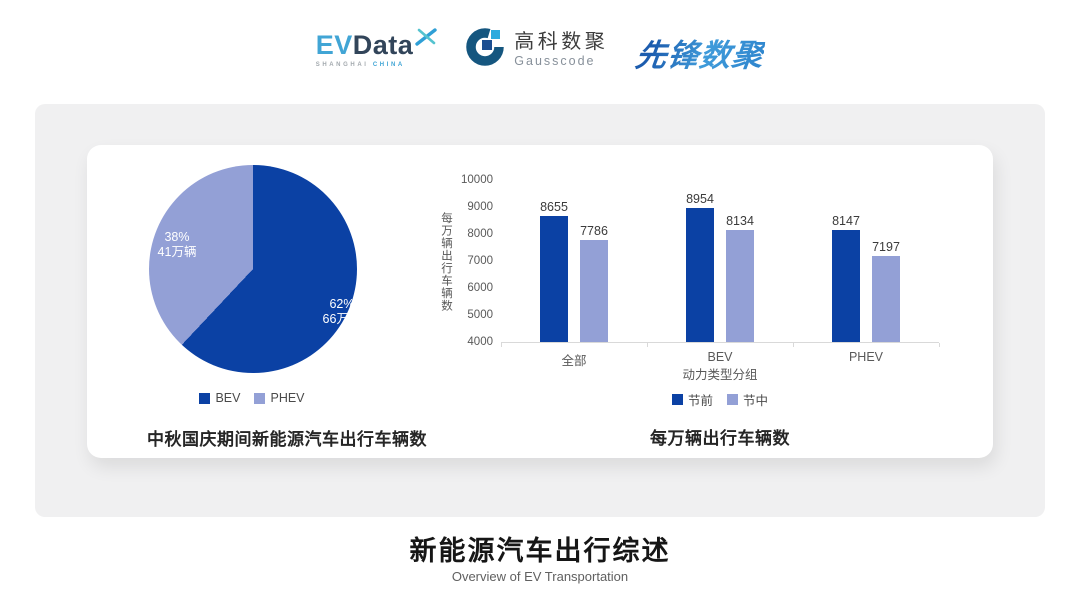 The width and height of the screenshot is (1080, 608). What do you see at coordinates (594, 230) in the screenshot?
I see `bar-value-label: 7786` at bounding box center [594, 230].